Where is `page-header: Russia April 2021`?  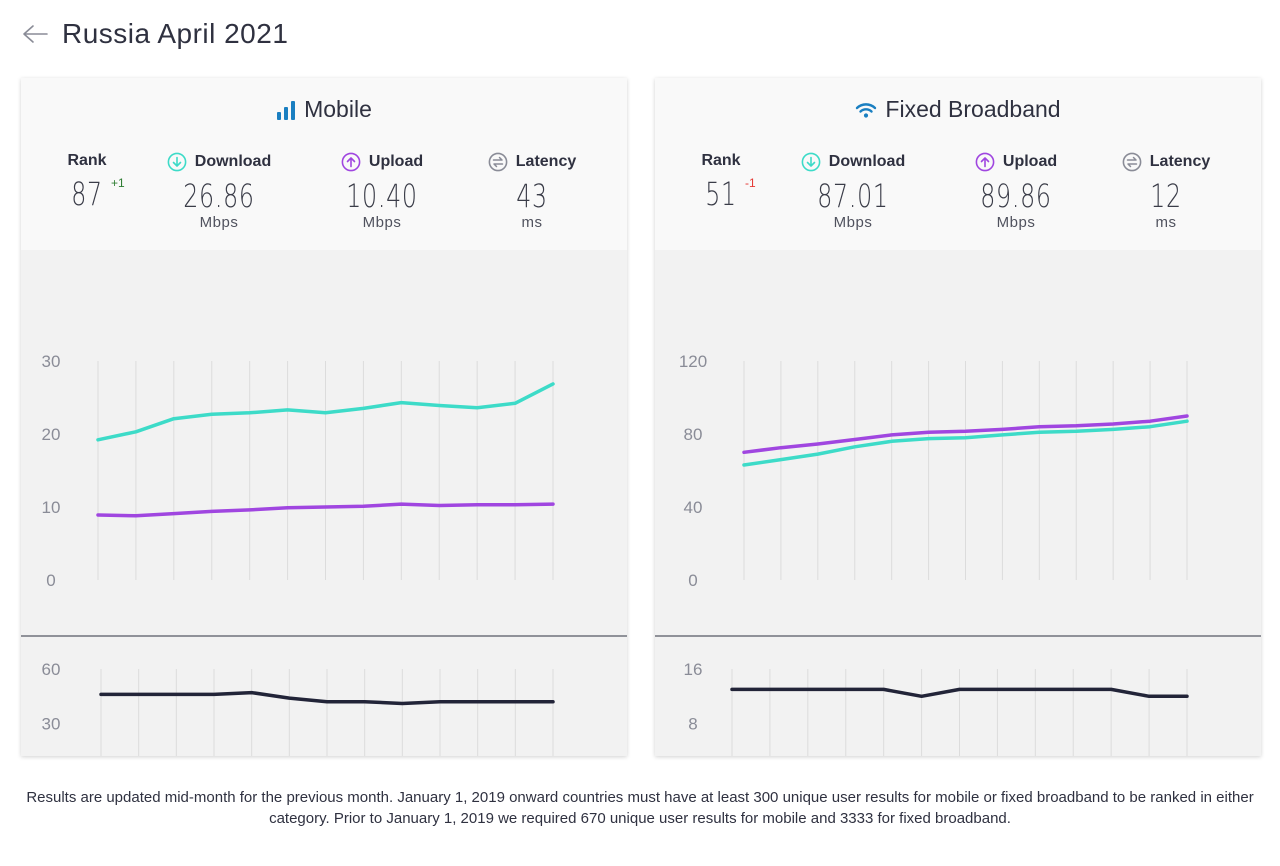 page-header: Russia April 2021 is located at coordinates (154, 34).